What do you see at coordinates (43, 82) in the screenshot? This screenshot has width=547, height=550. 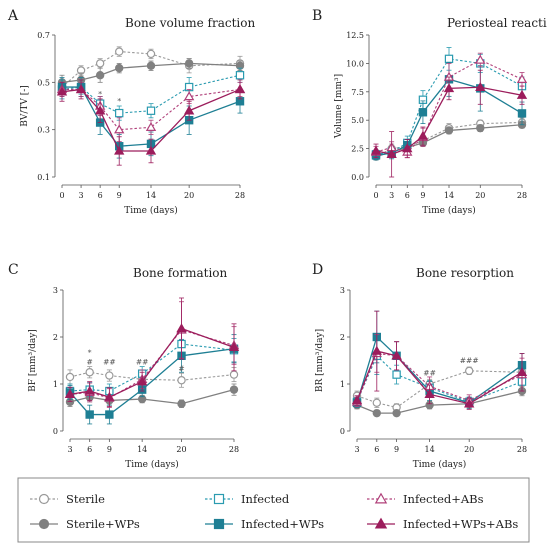 I see `y-tick-label: 0.5` at bounding box center [43, 82].